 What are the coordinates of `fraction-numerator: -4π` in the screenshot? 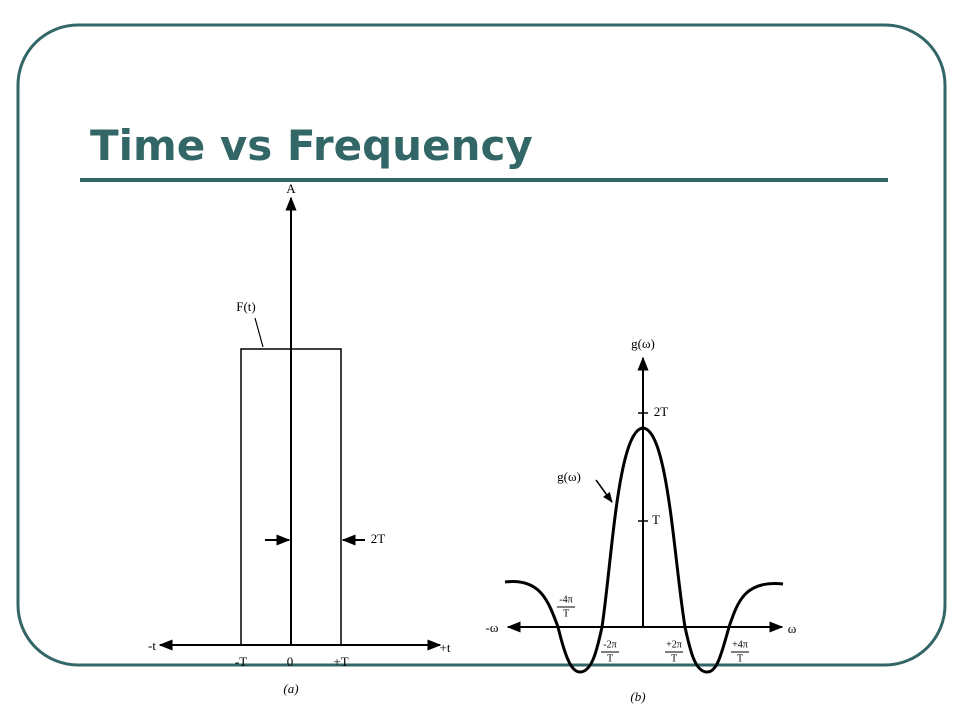 It's located at (565, 599).